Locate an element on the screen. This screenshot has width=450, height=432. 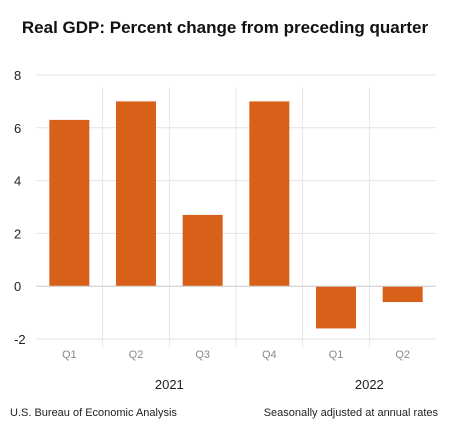
group-label-1: 2022 is located at coordinates (369, 384).